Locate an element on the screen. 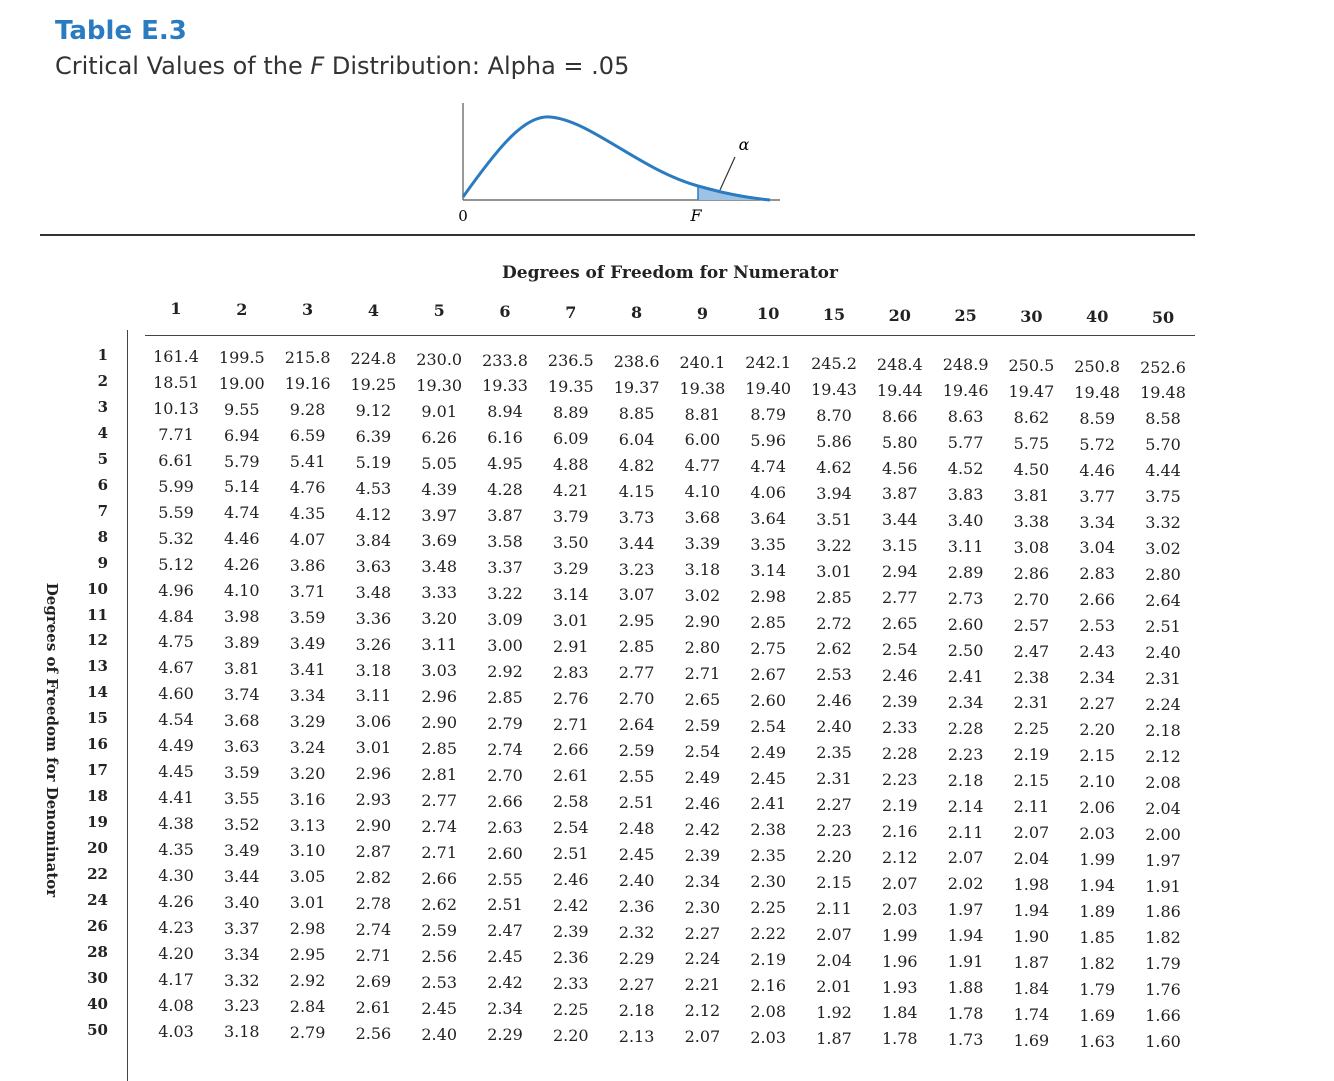 The height and width of the screenshot is (1081, 1334). cell: 8.59 is located at coordinates (1097, 418).